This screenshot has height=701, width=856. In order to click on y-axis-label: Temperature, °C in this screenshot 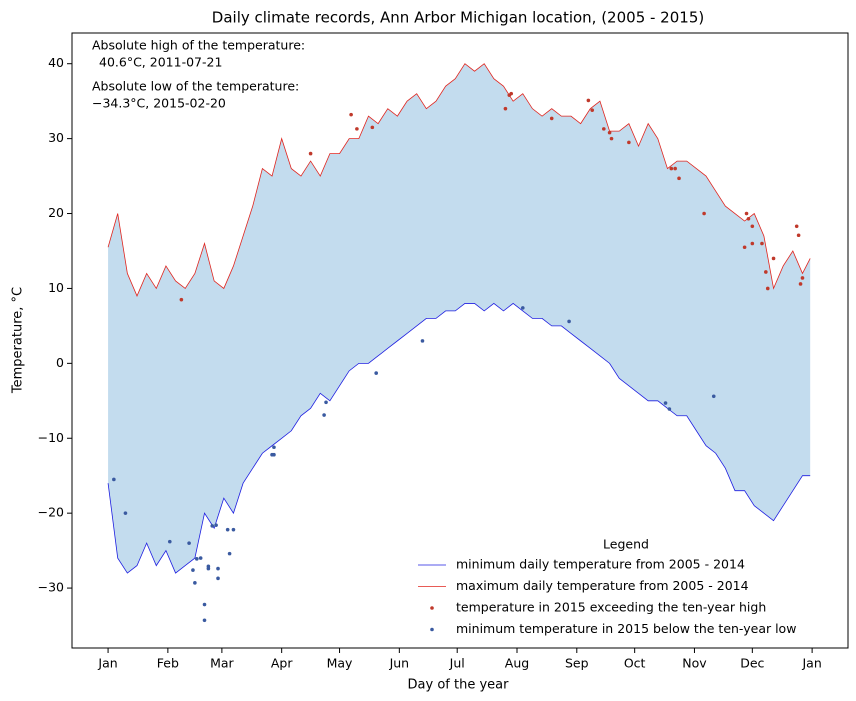, I will do `click(18, 340)`.